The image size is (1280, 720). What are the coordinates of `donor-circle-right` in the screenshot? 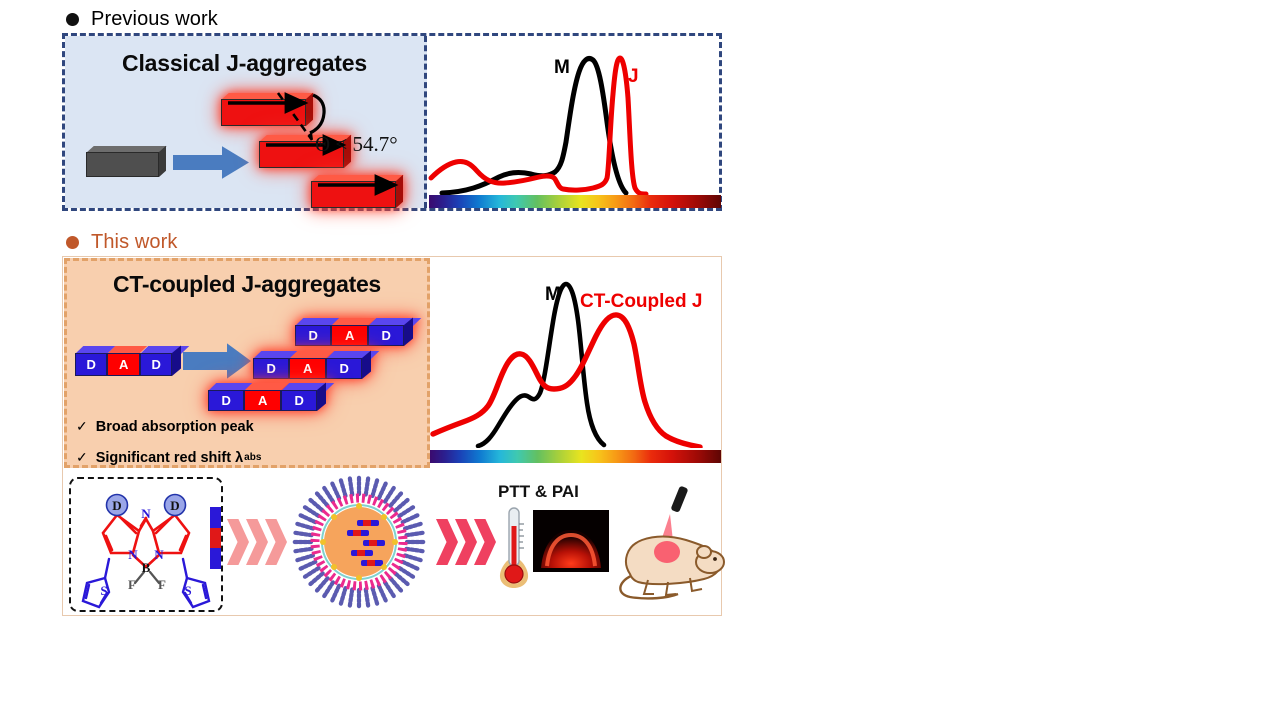 It's located at (175, 505).